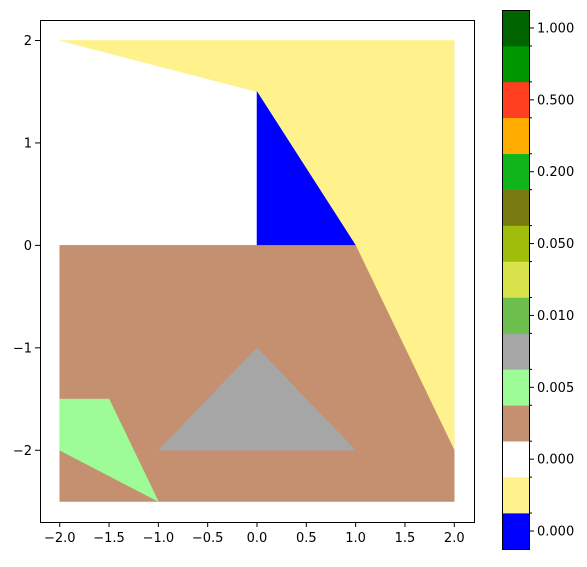 Image resolution: width=587 pixels, height=567 pixels. What do you see at coordinates (306, 538) in the screenshot?
I see `x-tick-label-5: 0.5` at bounding box center [306, 538].